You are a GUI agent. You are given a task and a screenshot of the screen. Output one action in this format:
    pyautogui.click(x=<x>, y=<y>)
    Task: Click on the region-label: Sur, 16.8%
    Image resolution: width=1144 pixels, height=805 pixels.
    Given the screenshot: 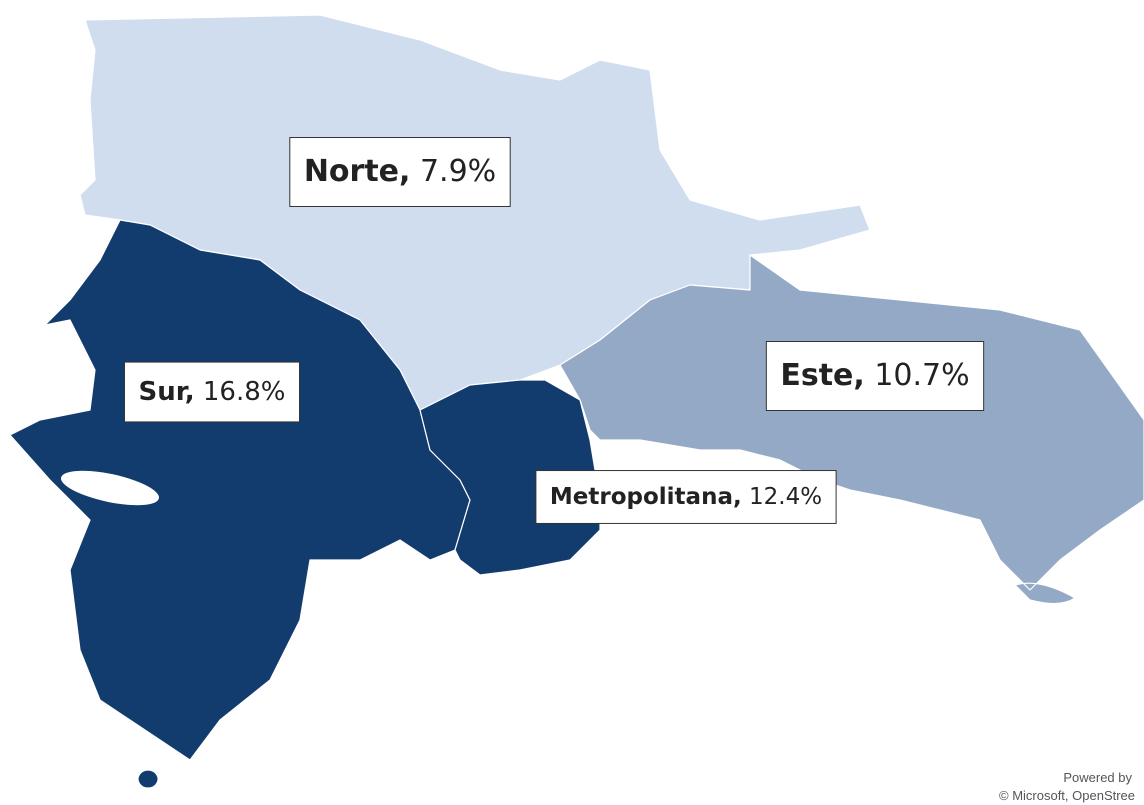 What is the action you would take?
    pyautogui.click(x=212, y=392)
    